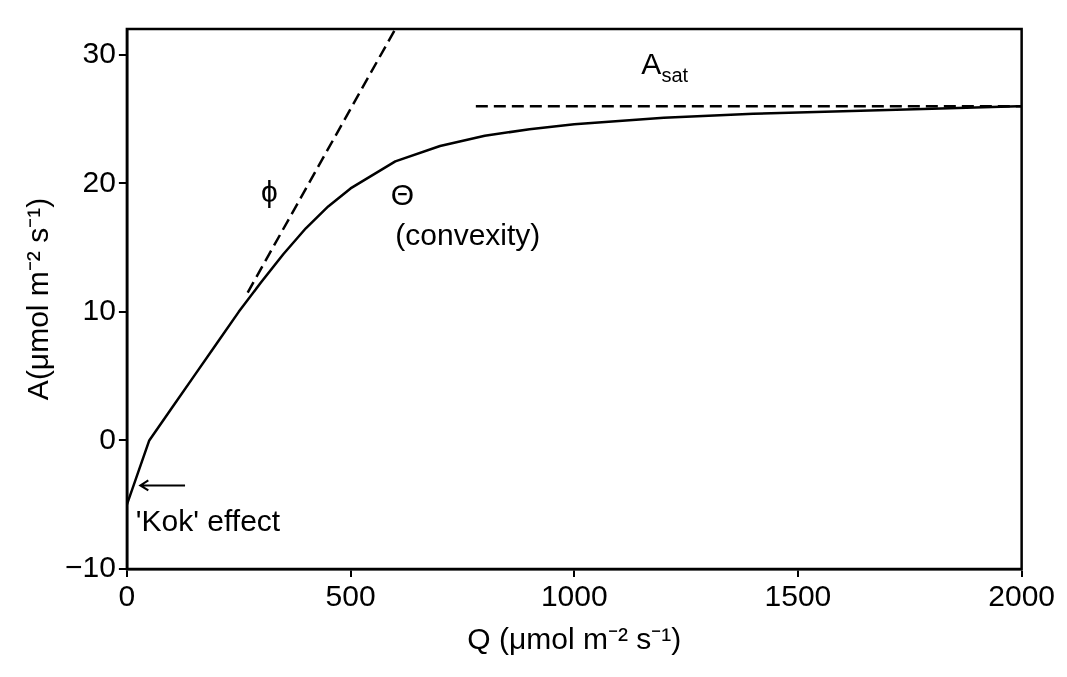 Image resolution: width=1067 pixels, height=677 pixels. I want to click on y-tick-label: −10, so click(90, 567).